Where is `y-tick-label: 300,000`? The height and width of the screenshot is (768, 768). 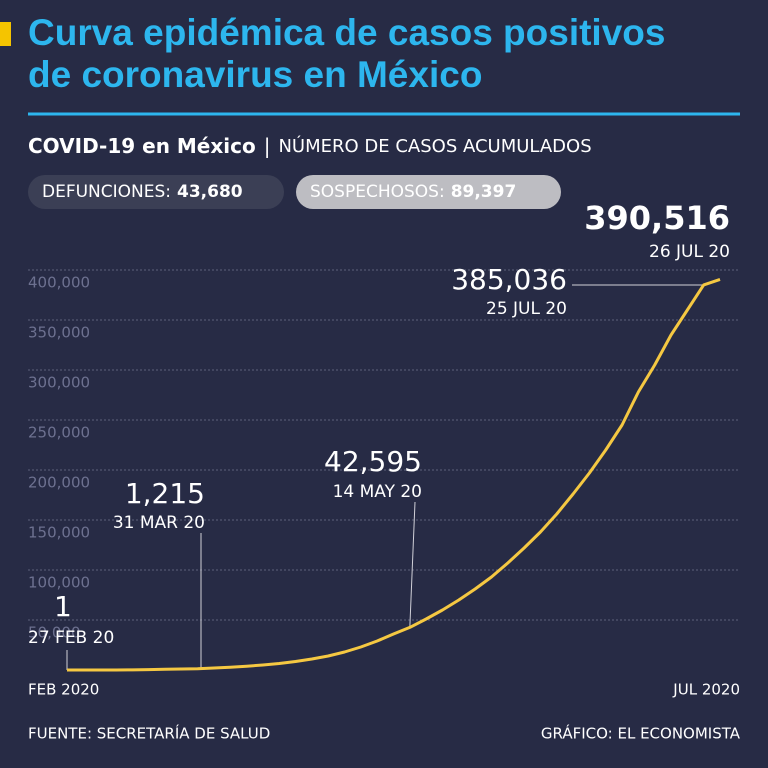 y-tick-label: 300,000 is located at coordinates (59, 383).